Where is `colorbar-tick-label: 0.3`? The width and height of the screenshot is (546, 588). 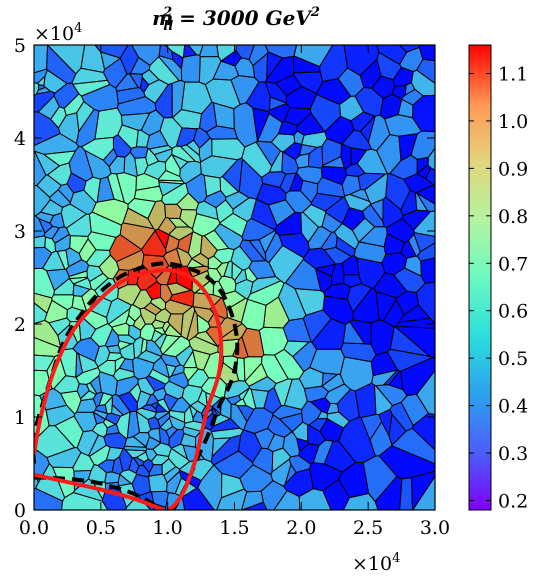
colorbar-tick-label: 0.3 is located at coordinates (513, 454).